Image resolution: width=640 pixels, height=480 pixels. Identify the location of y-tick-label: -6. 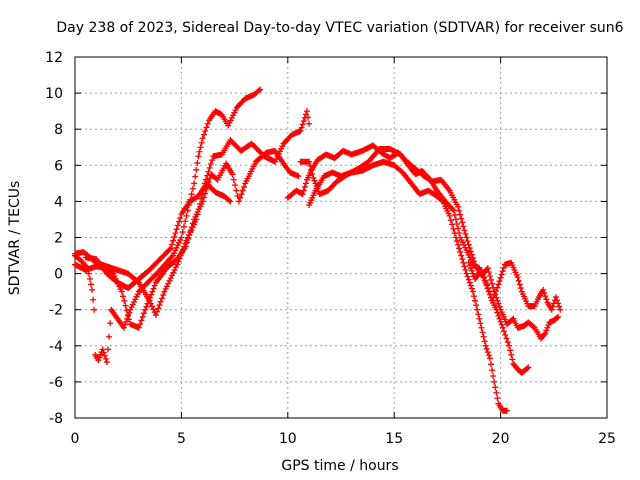
(56, 383).